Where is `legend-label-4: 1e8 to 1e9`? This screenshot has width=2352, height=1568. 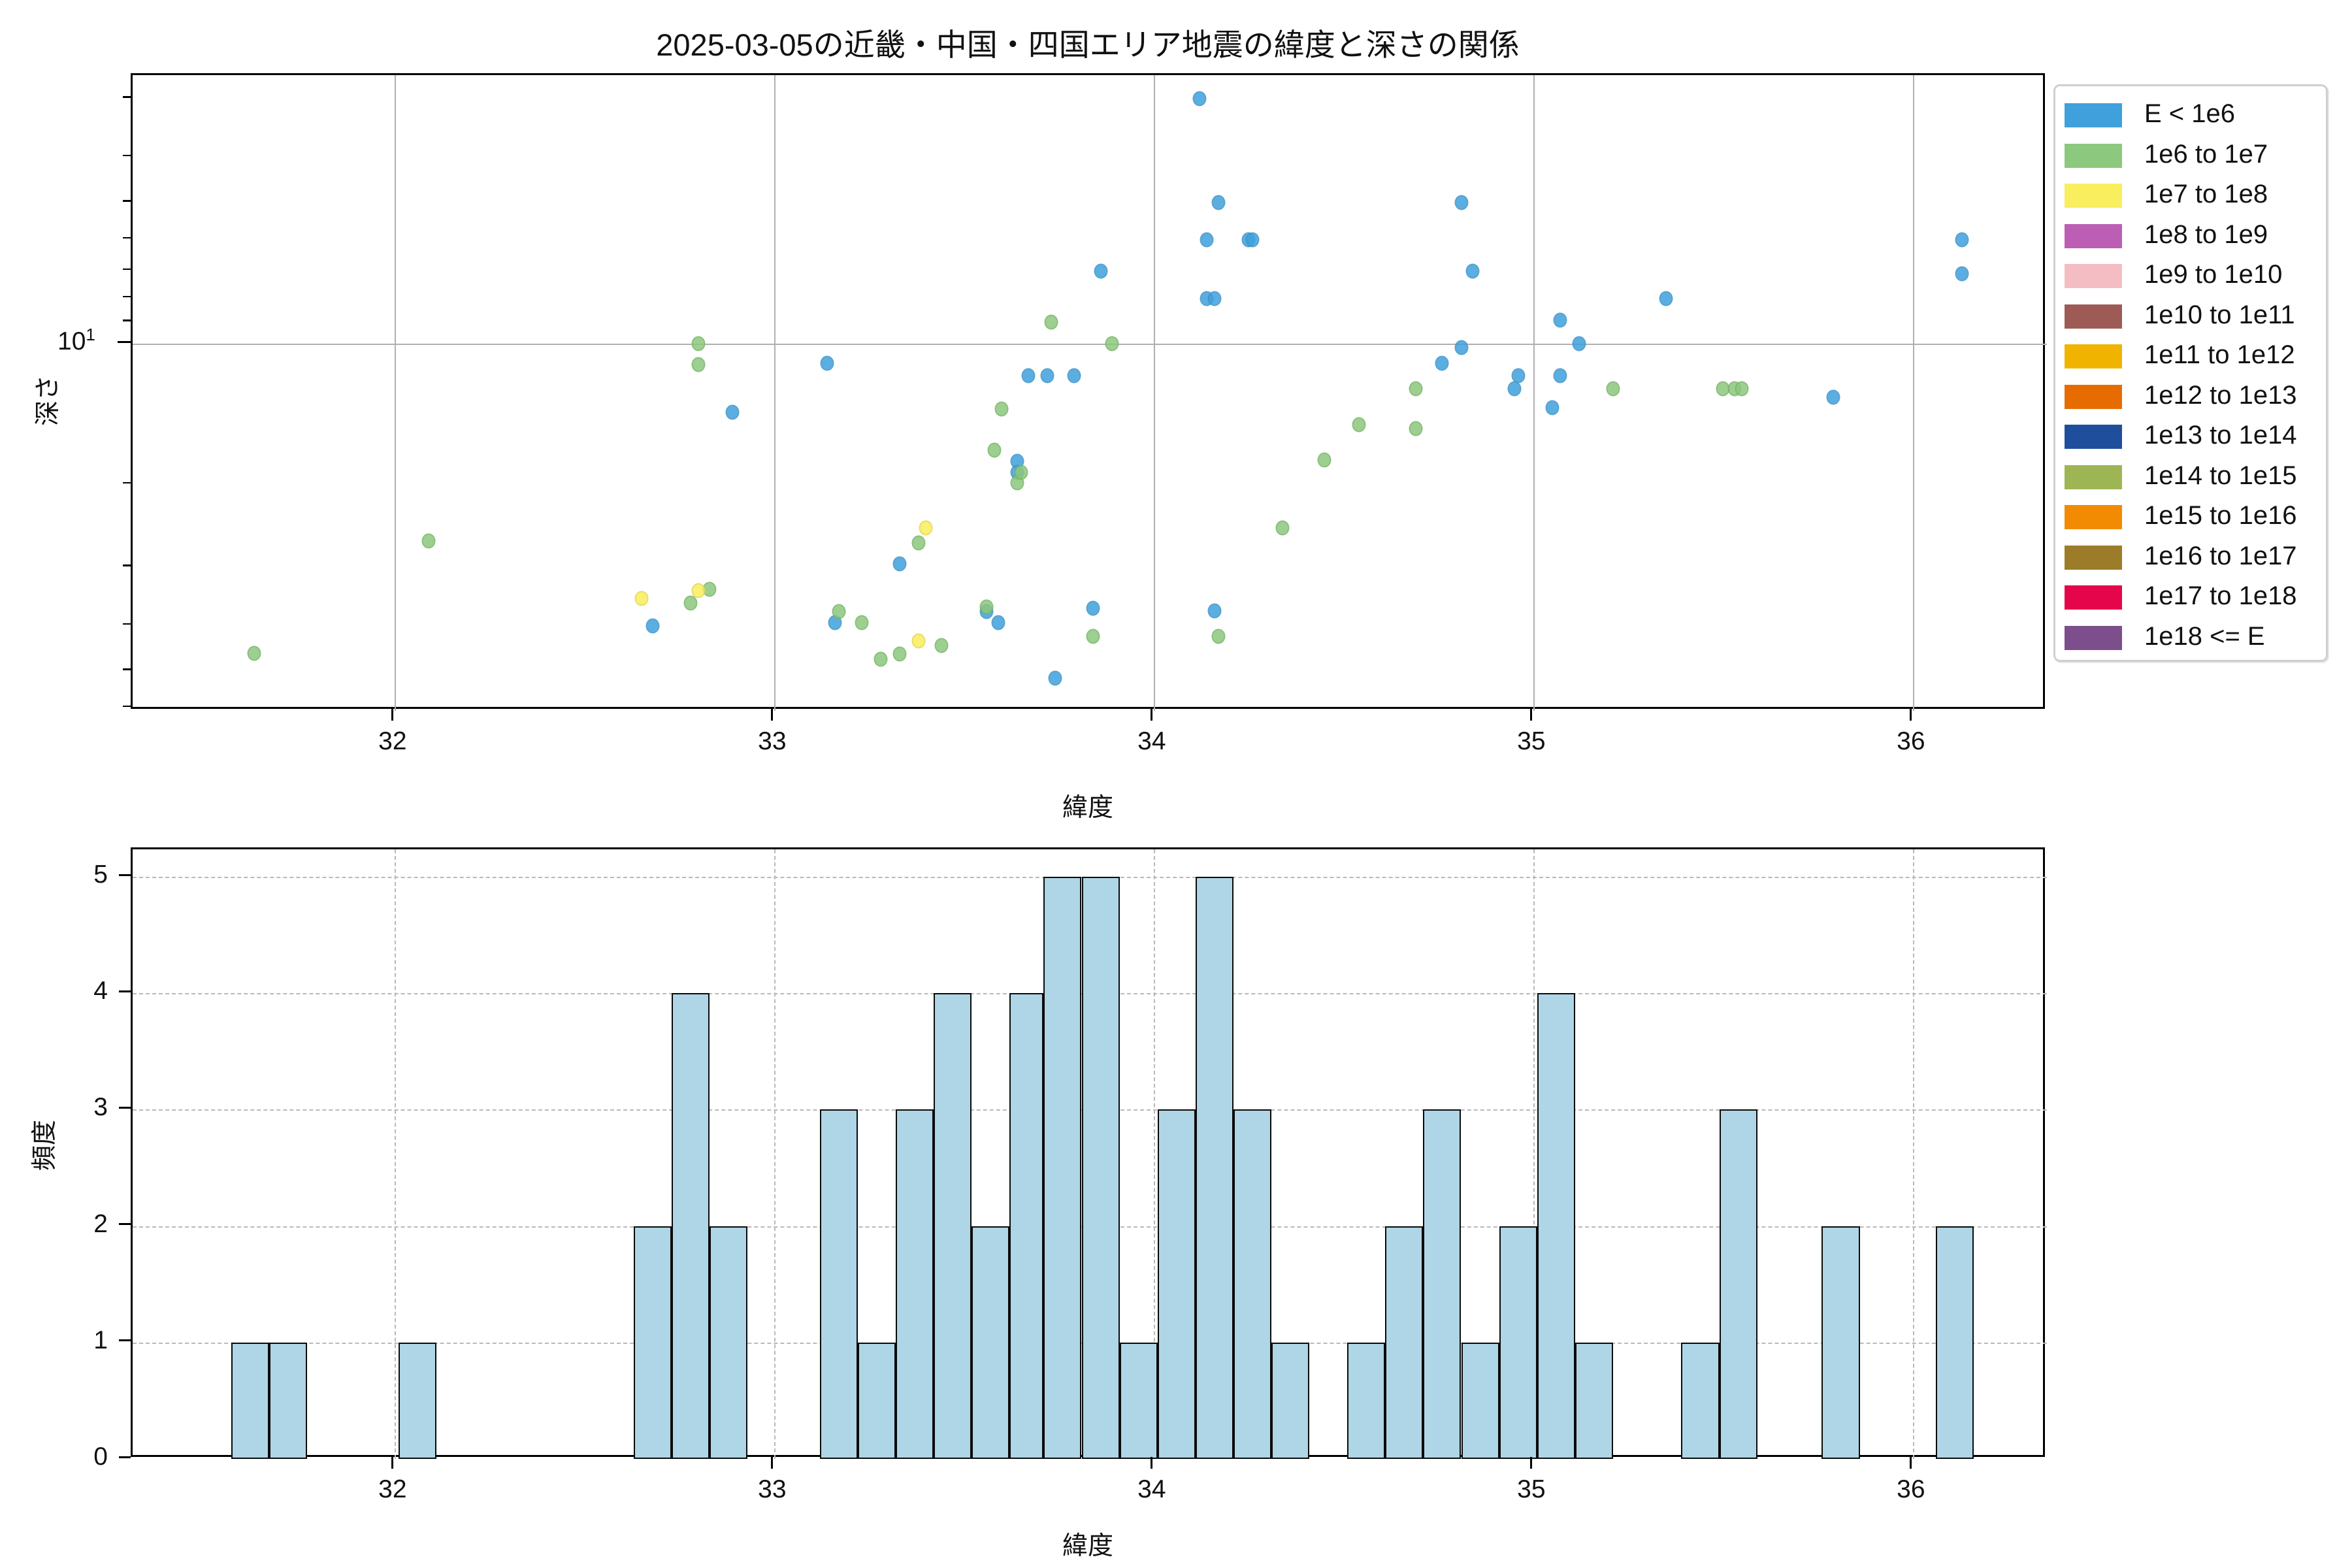
legend-label-4: 1e8 to 1e9 is located at coordinates (2206, 234).